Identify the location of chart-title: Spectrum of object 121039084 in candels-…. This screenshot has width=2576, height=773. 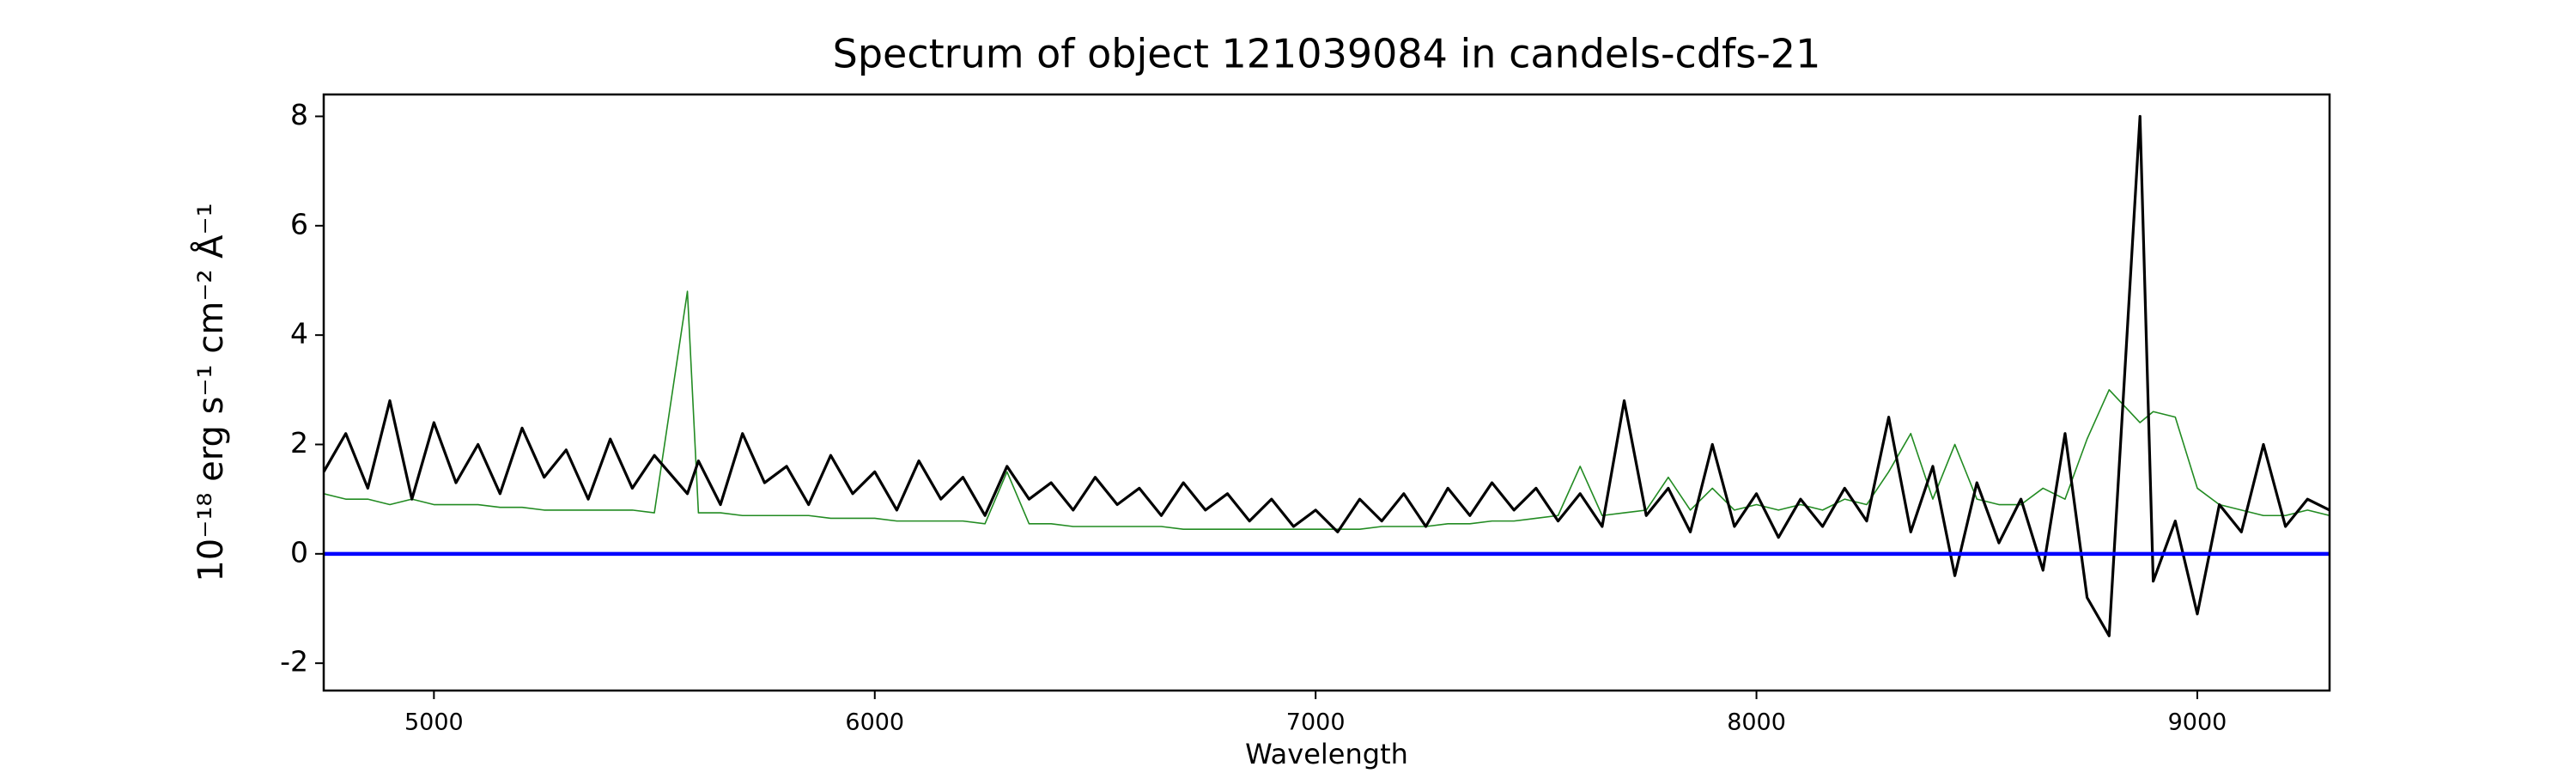
(1327, 54).